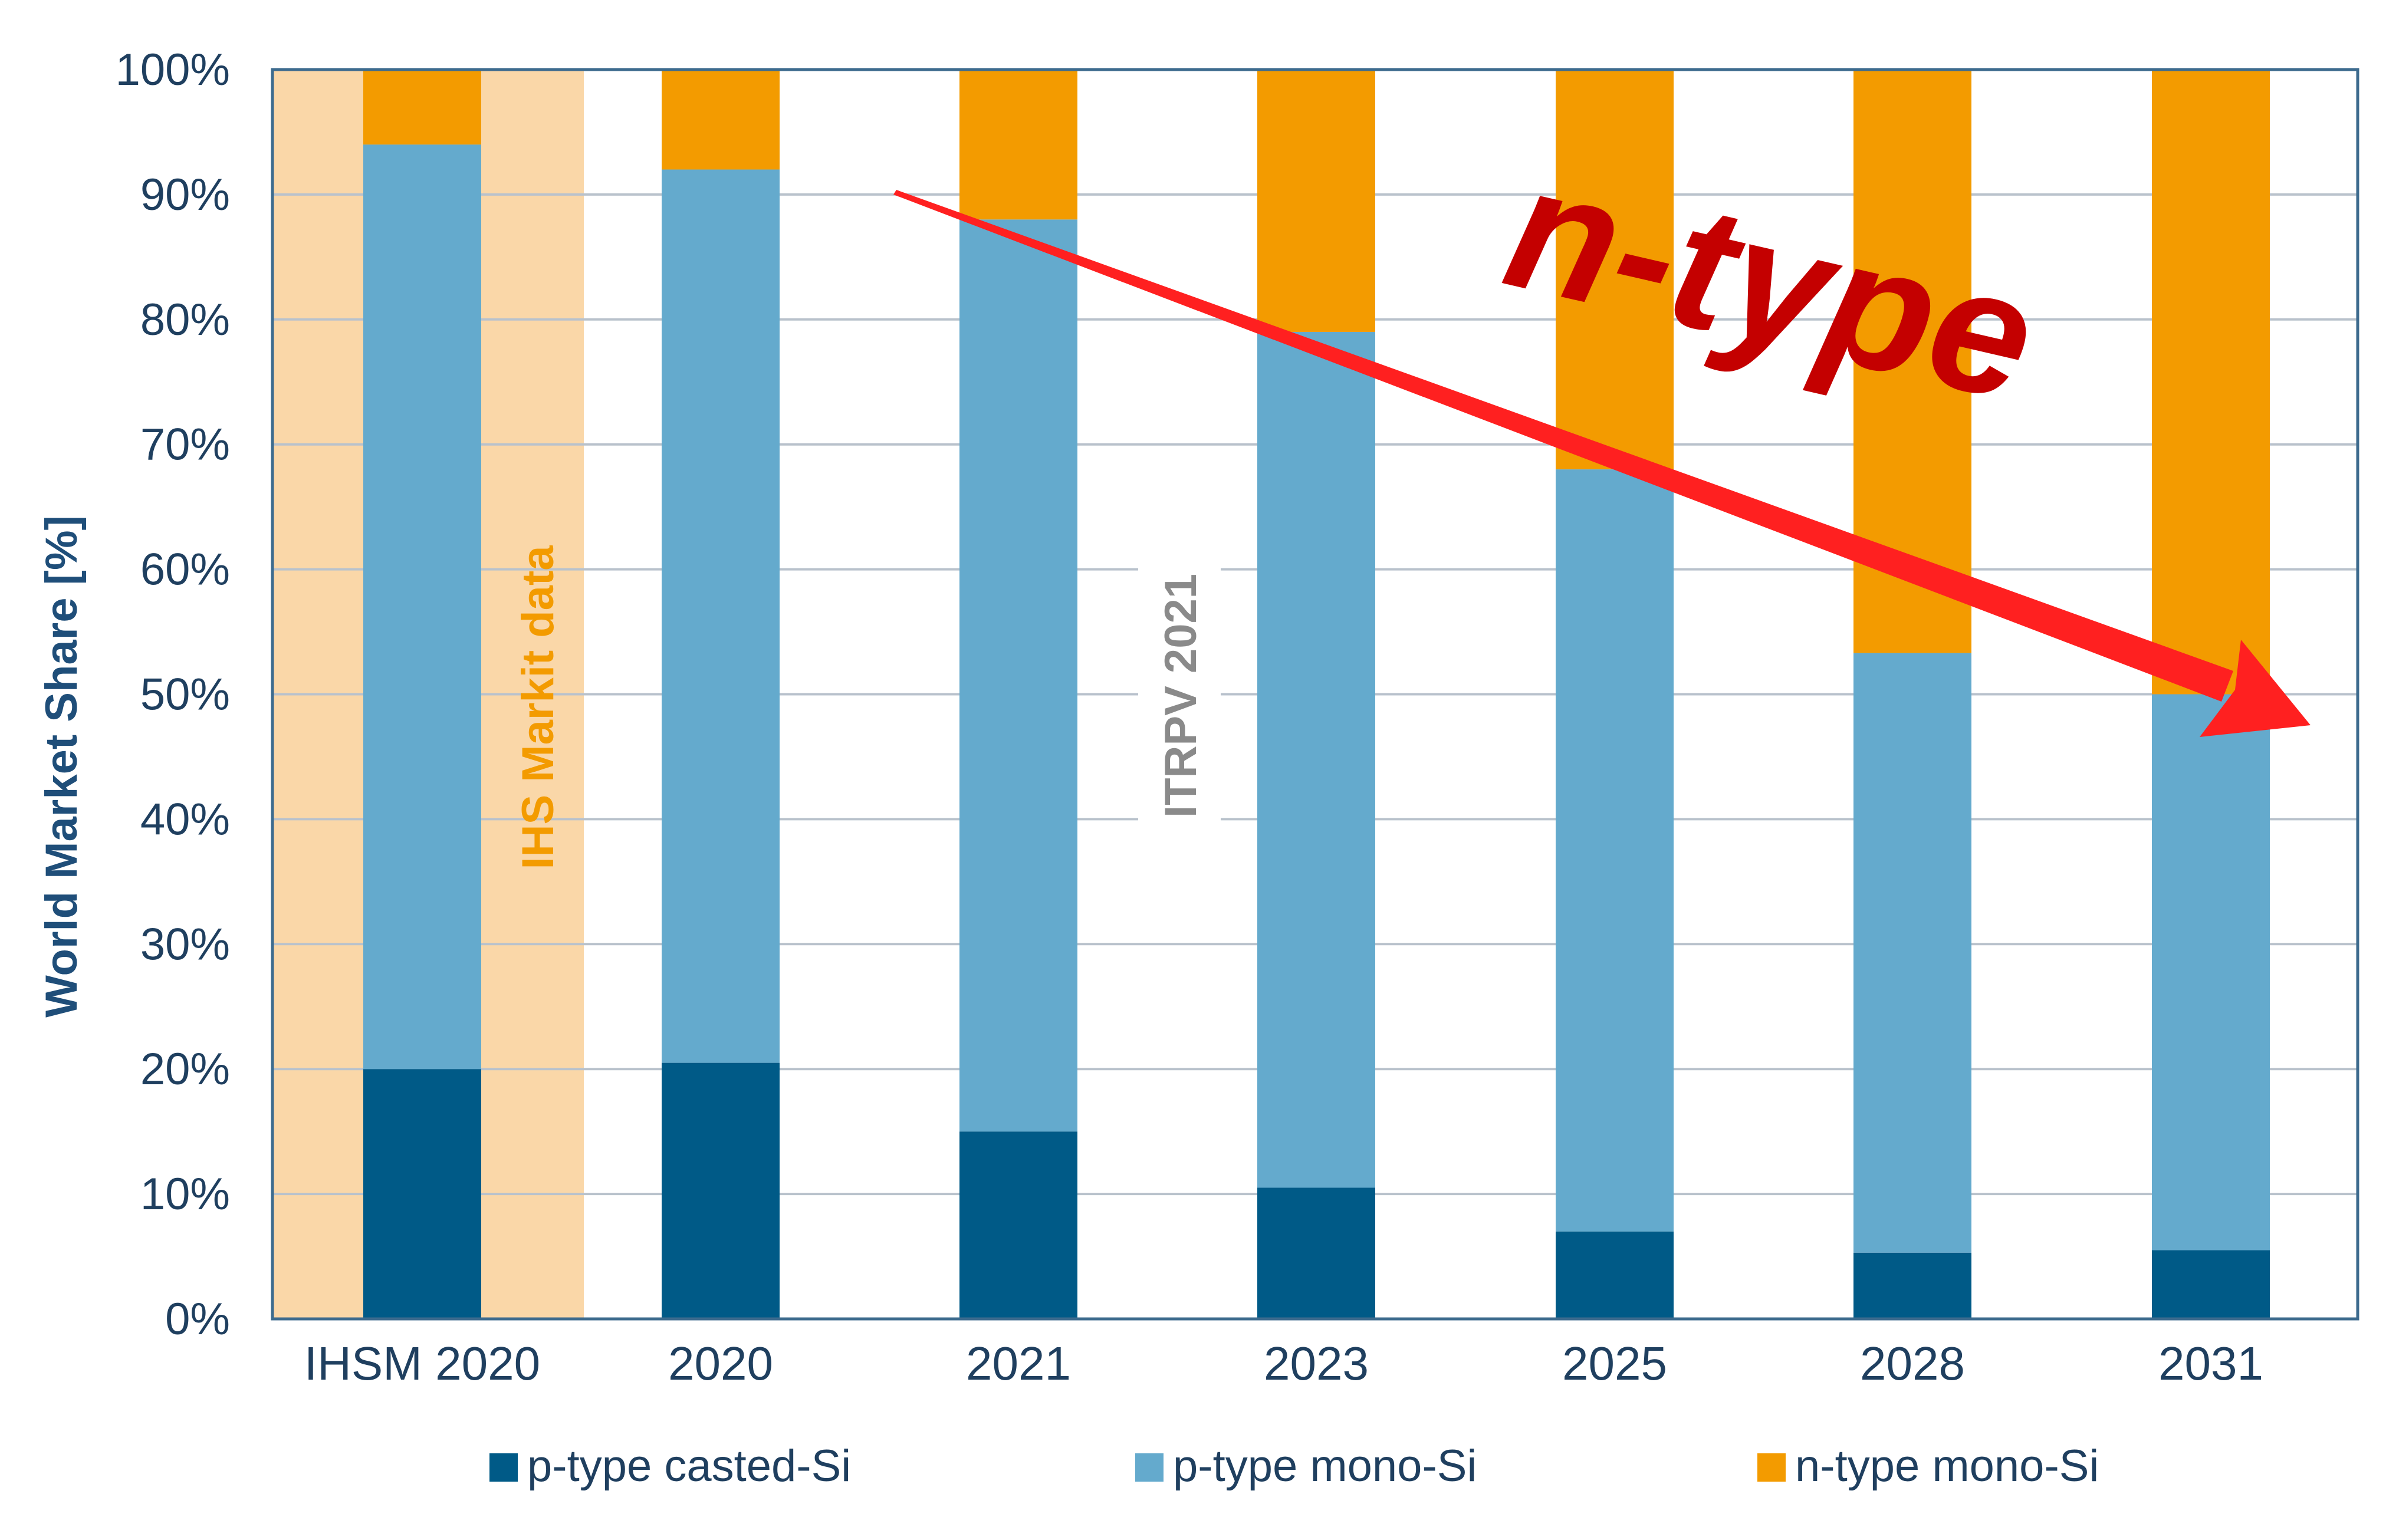 Image resolution: width=2386 pixels, height=1540 pixels. What do you see at coordinates (1316, 759) in the screenshot?
I see `bar-segment-p-type-mono-si-2023` at bounding box center [1316, 759].